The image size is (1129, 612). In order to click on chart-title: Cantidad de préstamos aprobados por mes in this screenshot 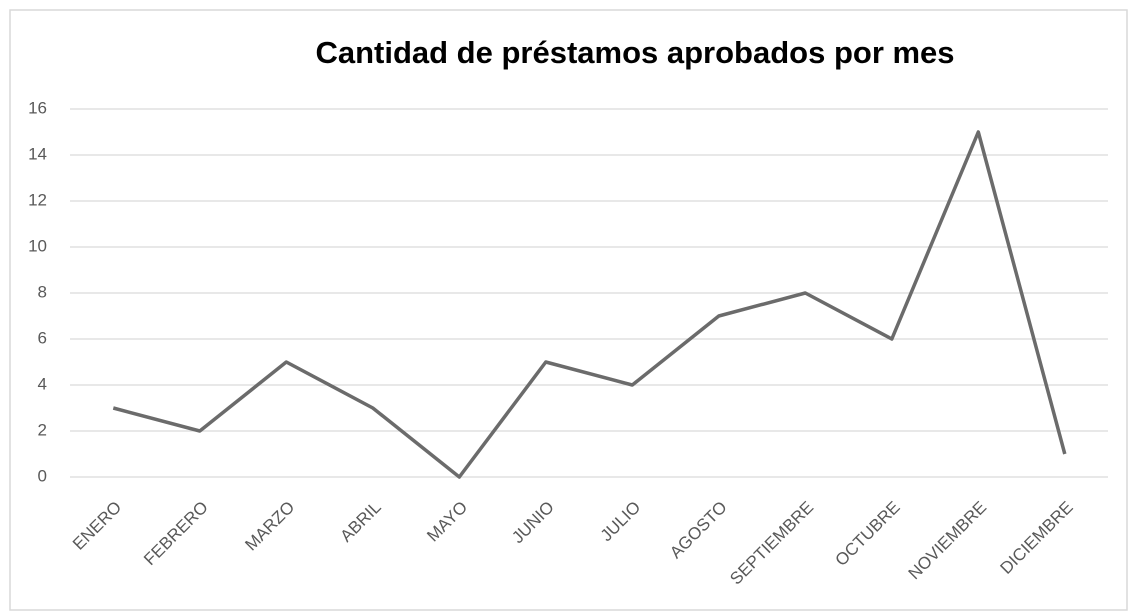, I will do `click(634, 52)`.